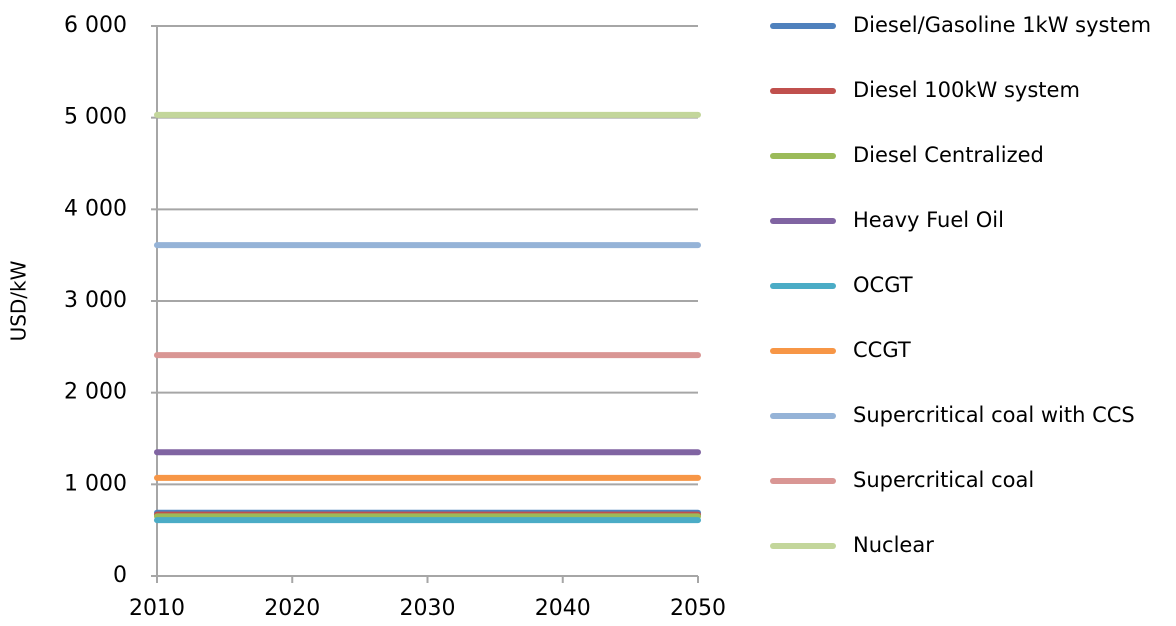 This screenshot has height=626, width=1176. What do you see at coordinates (428, 608) in the screenshot?
I see `x-tick-label: 2030` at bounding box center [428, 608].